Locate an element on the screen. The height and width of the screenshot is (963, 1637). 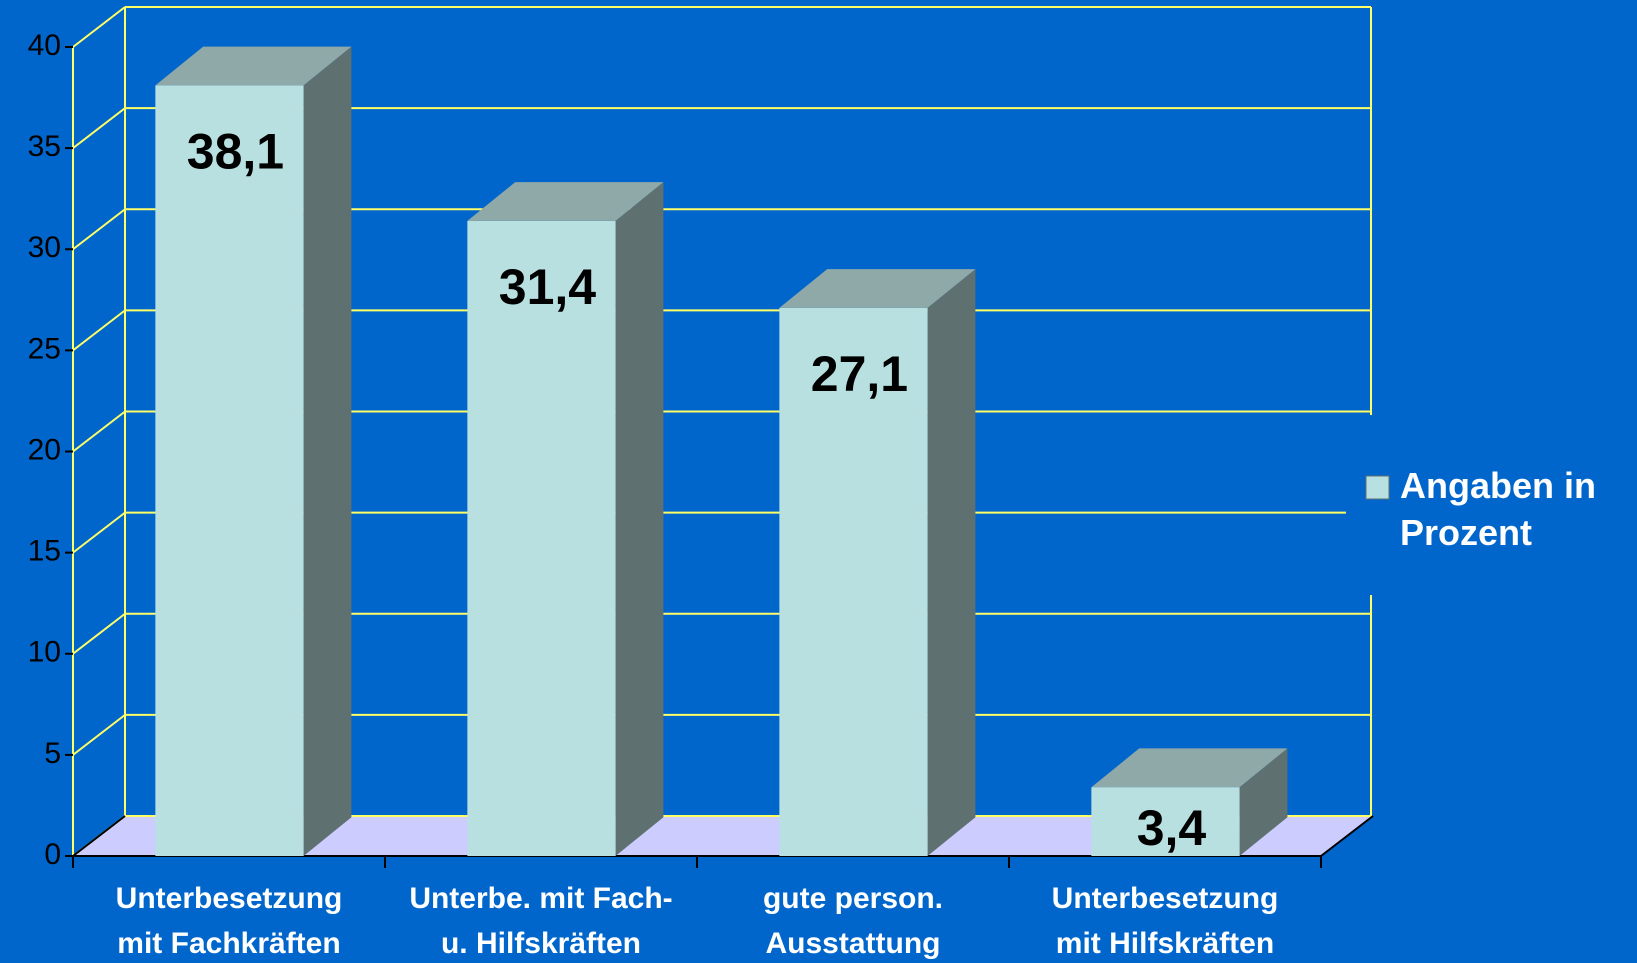
y-tick-label: 20 is located at coordinates (44, 449).